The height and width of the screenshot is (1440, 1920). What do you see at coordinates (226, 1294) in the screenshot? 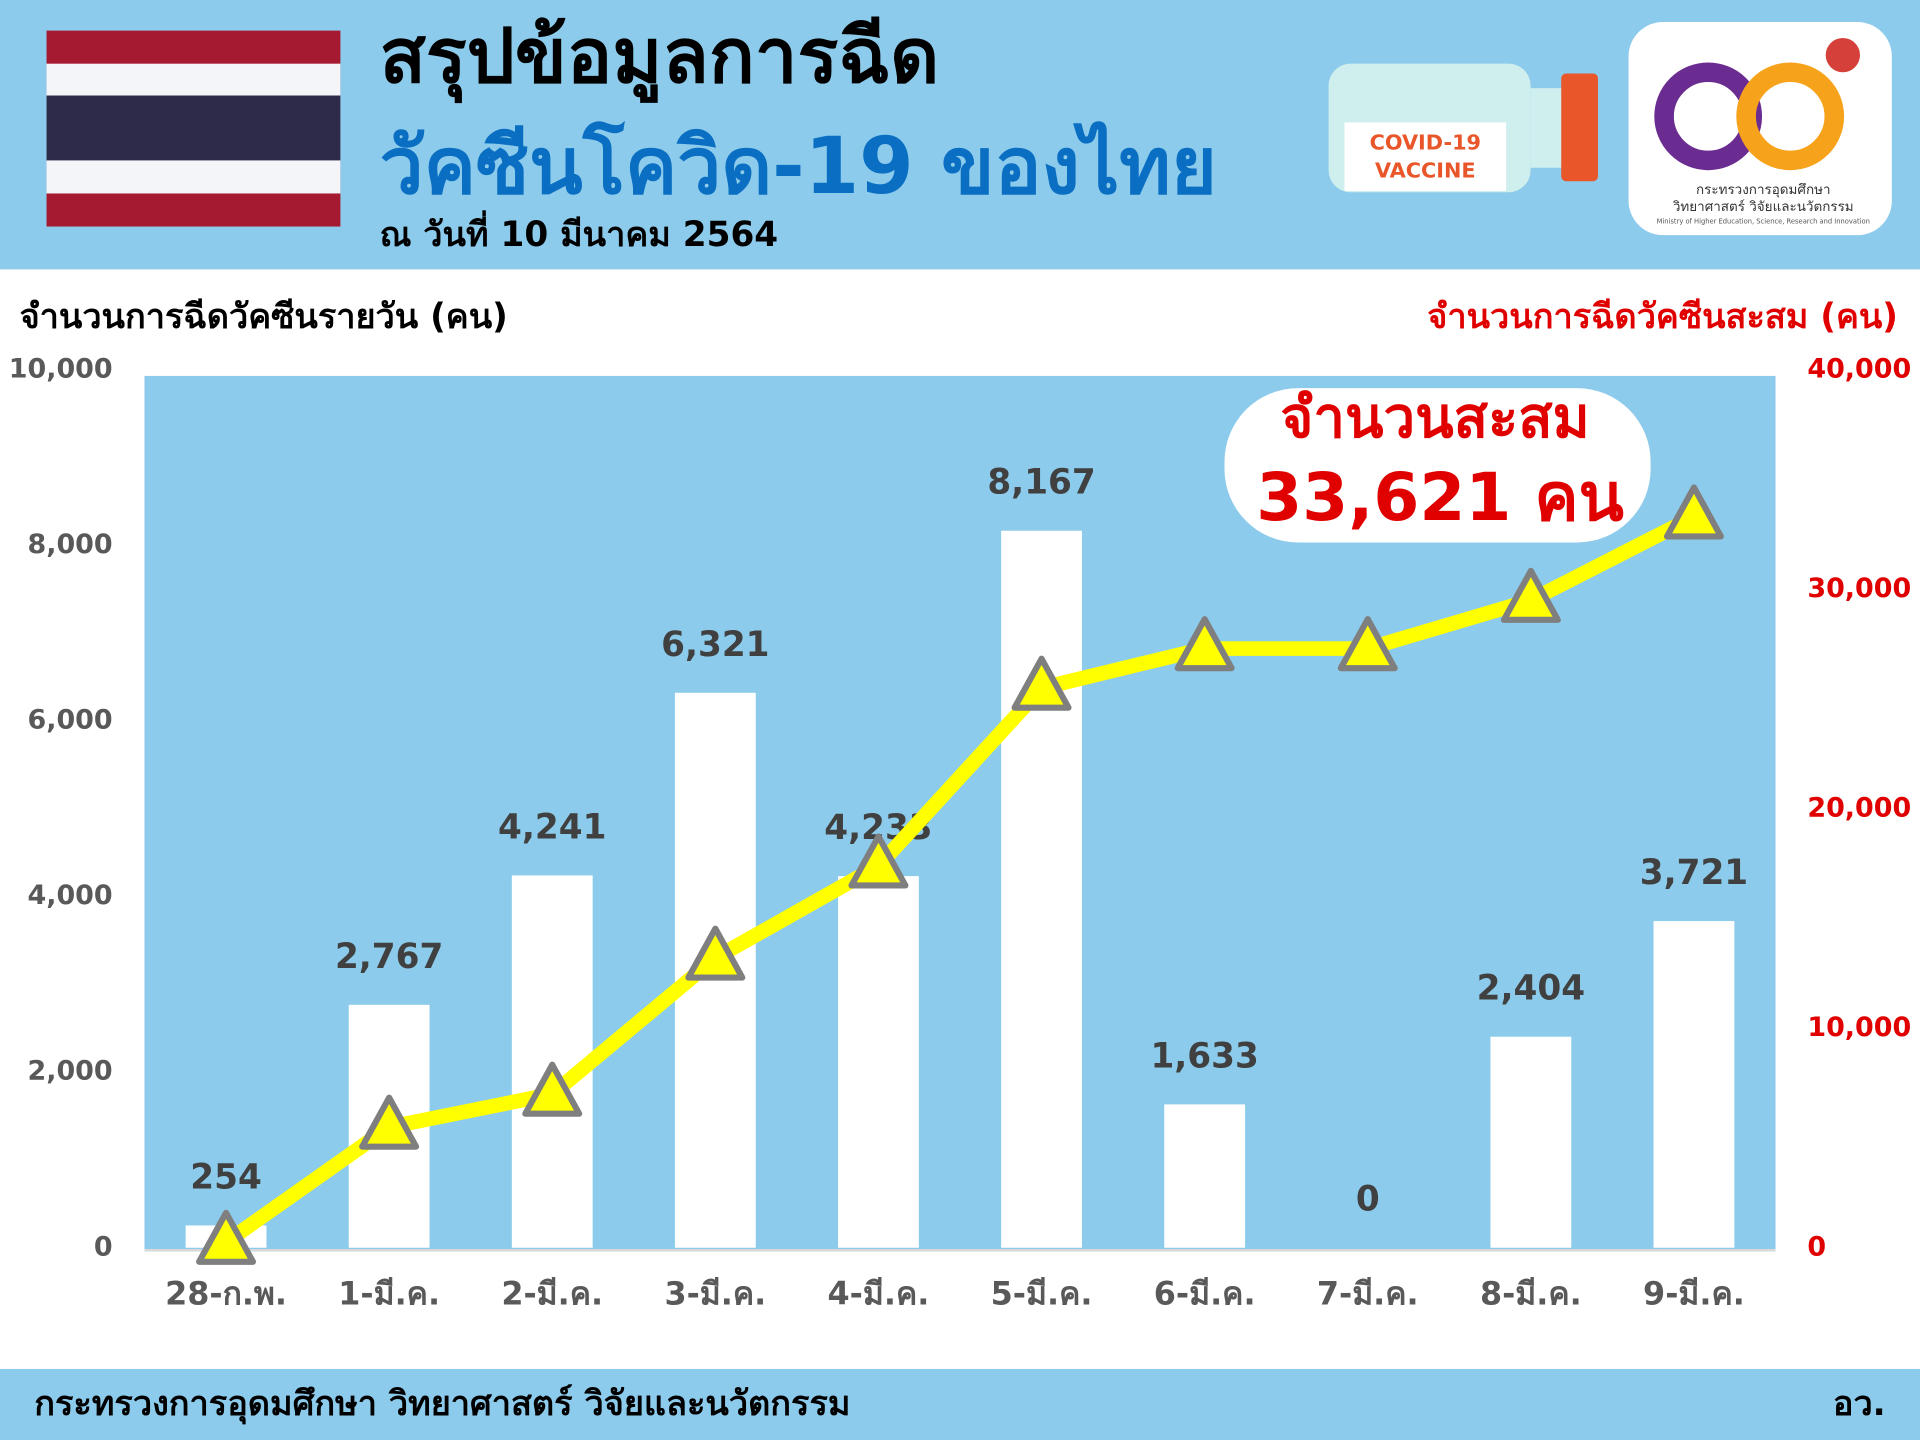
I see `x-tick-label: 28-ก.พ.` at bounding box center [226, 1294].